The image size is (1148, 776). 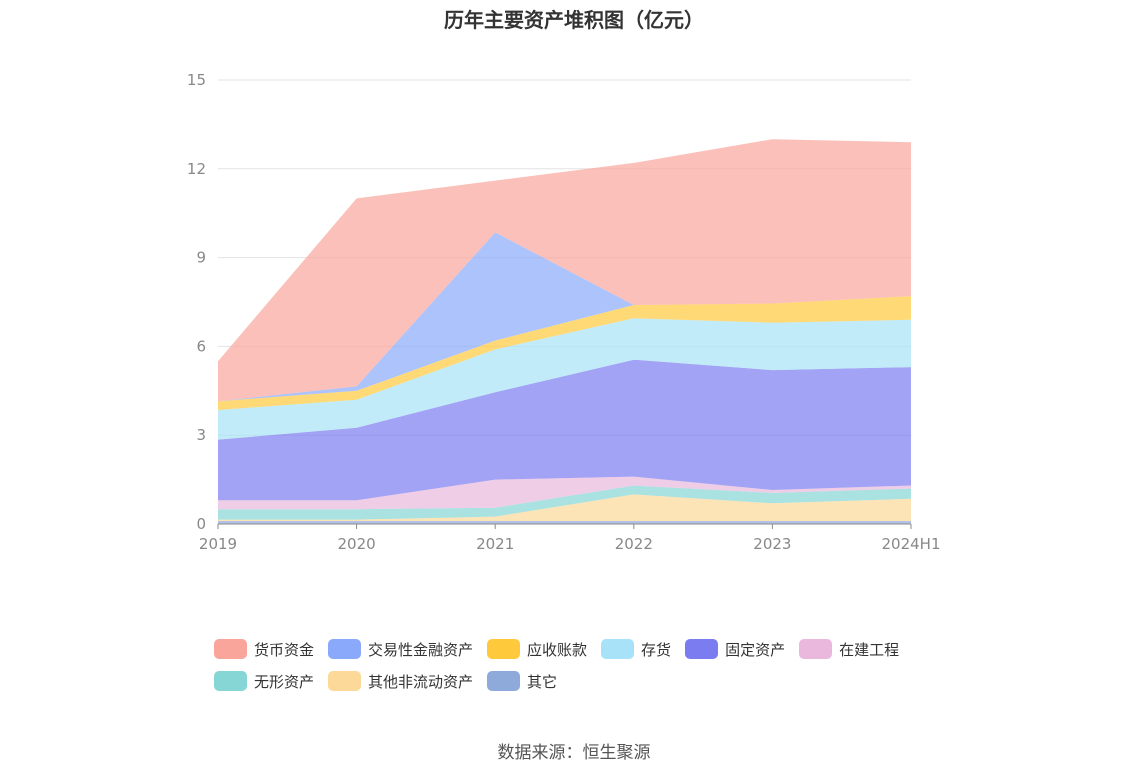 What do you see at coordinates (495, 544) in the screenshot?
I see `x-tick-label: 2021` at bounding box center [495, 544].